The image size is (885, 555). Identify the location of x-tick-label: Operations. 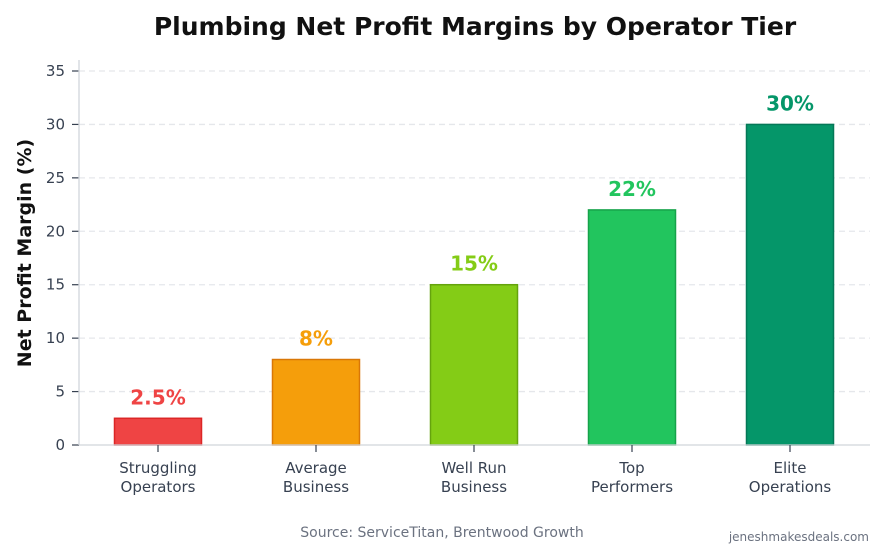
(790, 487).